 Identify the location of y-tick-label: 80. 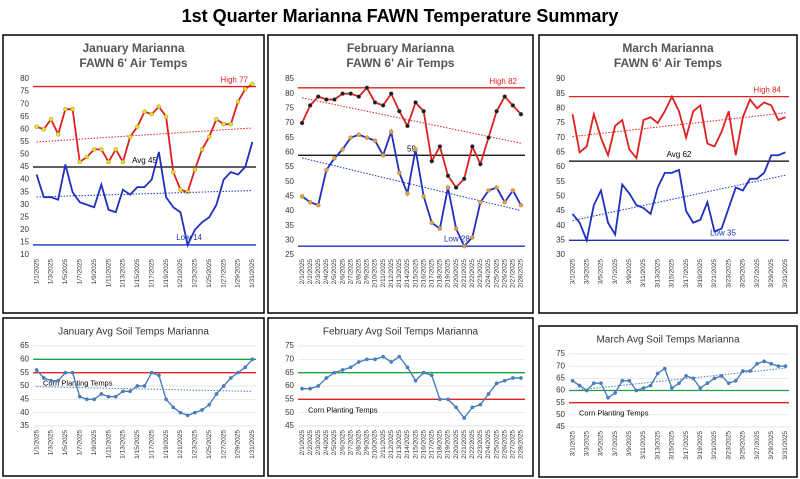
(24, 78).